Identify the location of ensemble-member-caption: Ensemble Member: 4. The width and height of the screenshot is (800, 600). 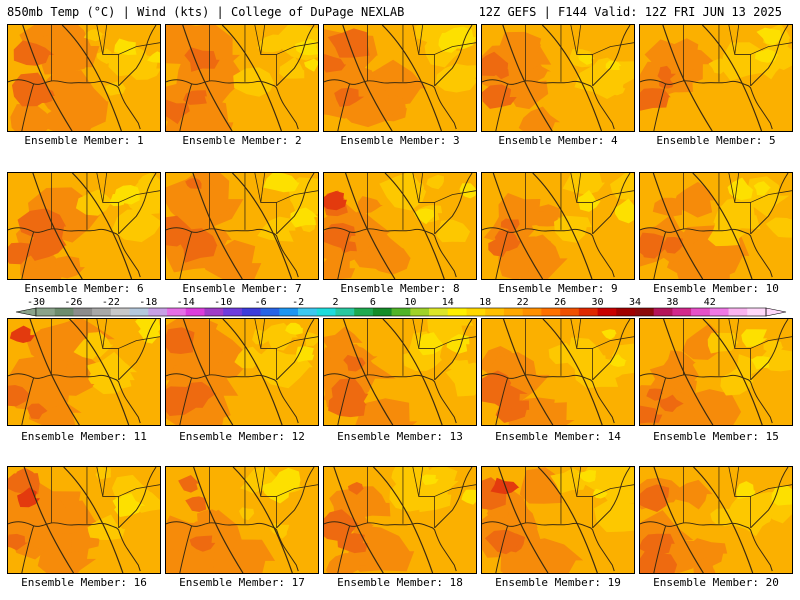
(558, 140).